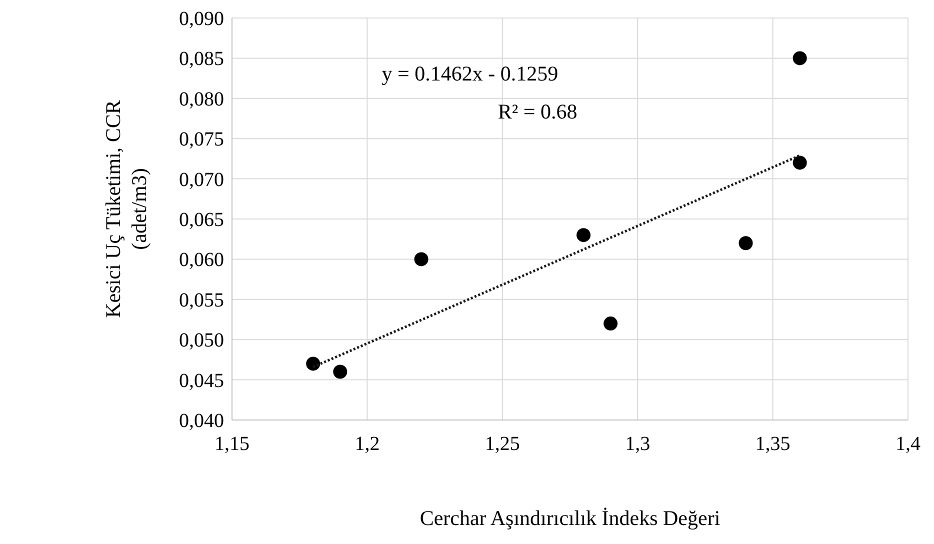 The width and height of the screenshot is (934, 544). What do you see at coordinates (772, 444) in the screenshot?
I see `x-tick-label: 1,35` at bounding box center [772, 444].